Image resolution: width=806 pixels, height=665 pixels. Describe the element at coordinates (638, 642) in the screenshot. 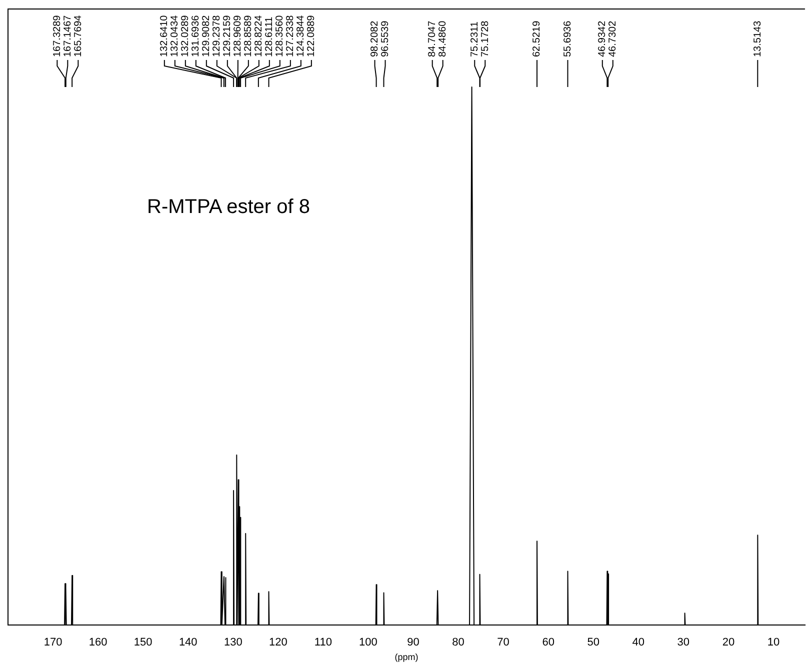

I see `x-tick-label: 40` at that location.